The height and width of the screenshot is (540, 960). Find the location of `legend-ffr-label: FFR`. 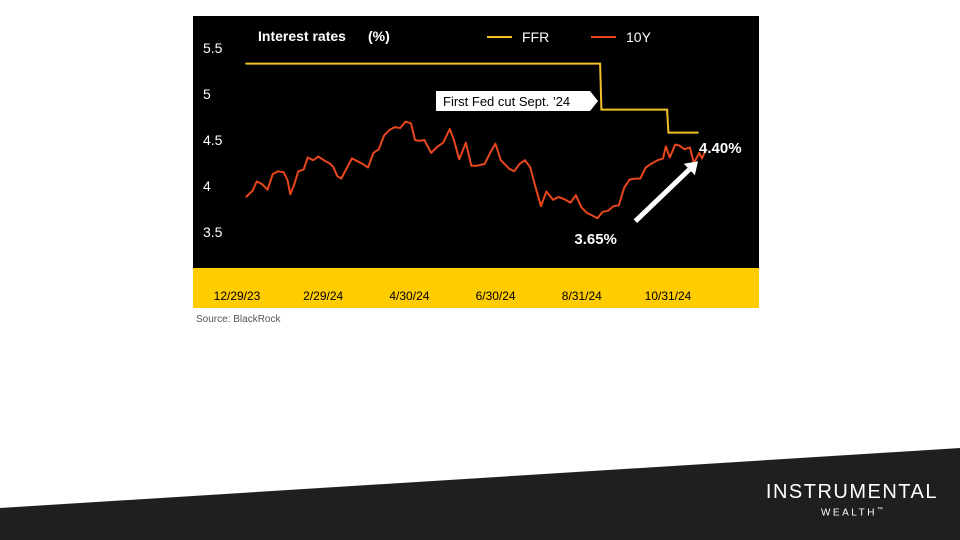

legend-ffr-label: FFR is located at coordinates (535, 37).